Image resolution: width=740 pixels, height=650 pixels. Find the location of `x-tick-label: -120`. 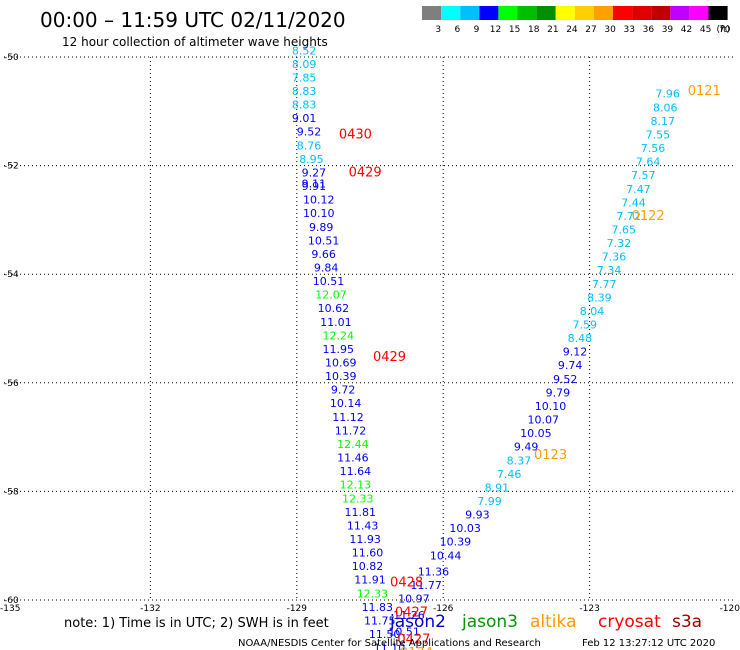

x-tick-label: -120 is located at coordinates (730, 609).